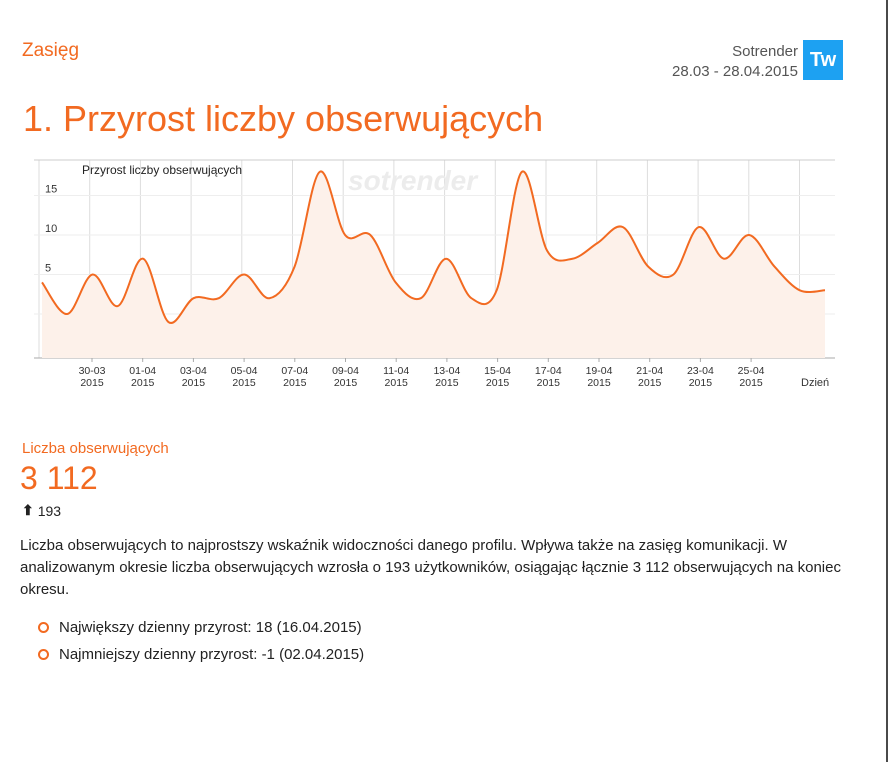 The height and width of the screenshot is (762, 890). Describe the element at coordinates (142, 371) in the screenshot. I see `x-tick-label: 01-04` at that location.